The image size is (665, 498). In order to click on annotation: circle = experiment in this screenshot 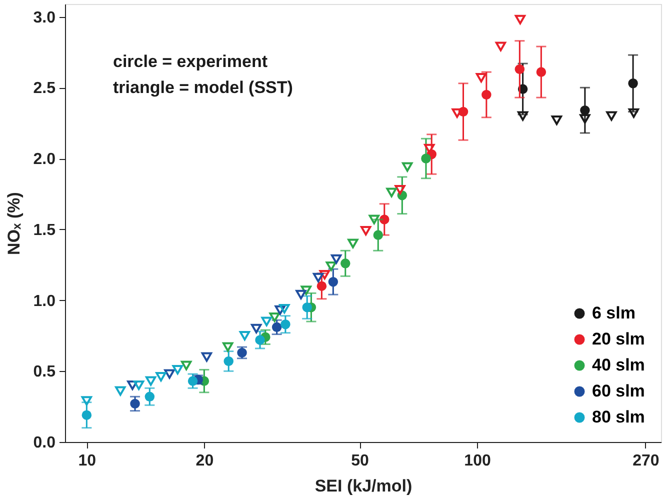, I will do `click(190, 61)`.